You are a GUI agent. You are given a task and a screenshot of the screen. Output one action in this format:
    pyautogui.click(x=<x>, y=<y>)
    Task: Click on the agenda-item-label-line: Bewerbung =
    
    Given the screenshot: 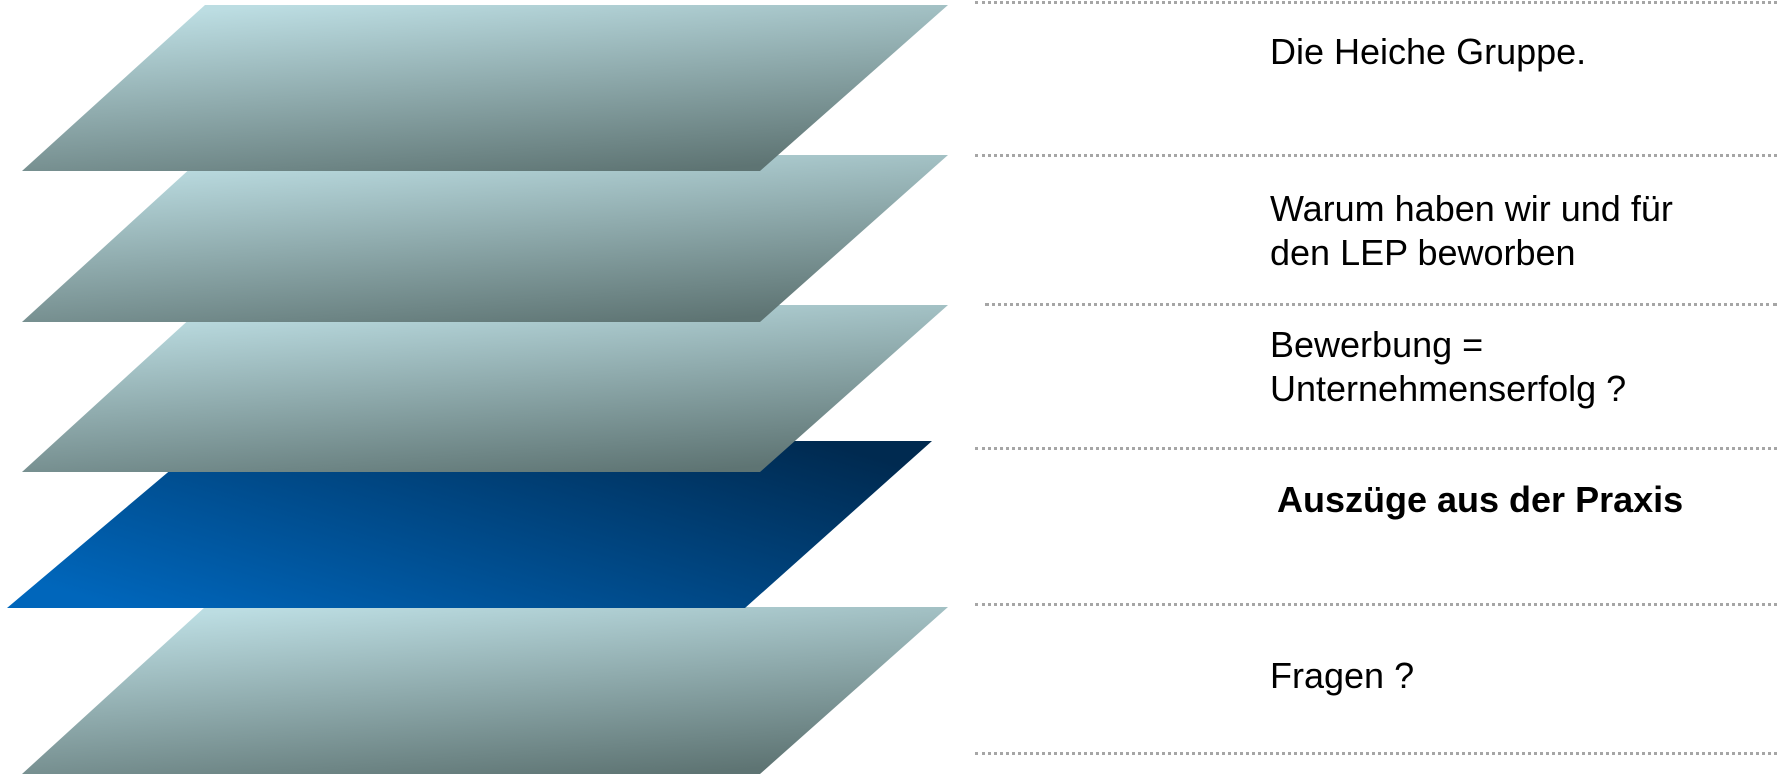 What is the action you would take?
    pyautogui.click(x=1377, y=344)
    